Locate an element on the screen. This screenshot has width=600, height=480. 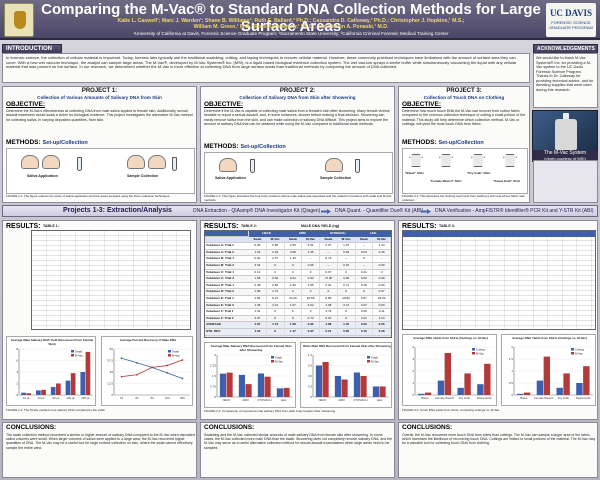
x-tick-label: Dry Grab is located at coordinates (564, 398).